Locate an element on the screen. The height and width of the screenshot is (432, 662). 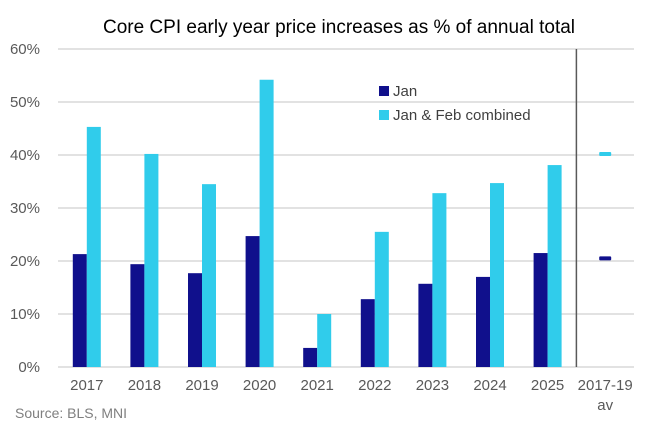
legend: Jan Jan & Feb combined is located at coordinates (455, 103).